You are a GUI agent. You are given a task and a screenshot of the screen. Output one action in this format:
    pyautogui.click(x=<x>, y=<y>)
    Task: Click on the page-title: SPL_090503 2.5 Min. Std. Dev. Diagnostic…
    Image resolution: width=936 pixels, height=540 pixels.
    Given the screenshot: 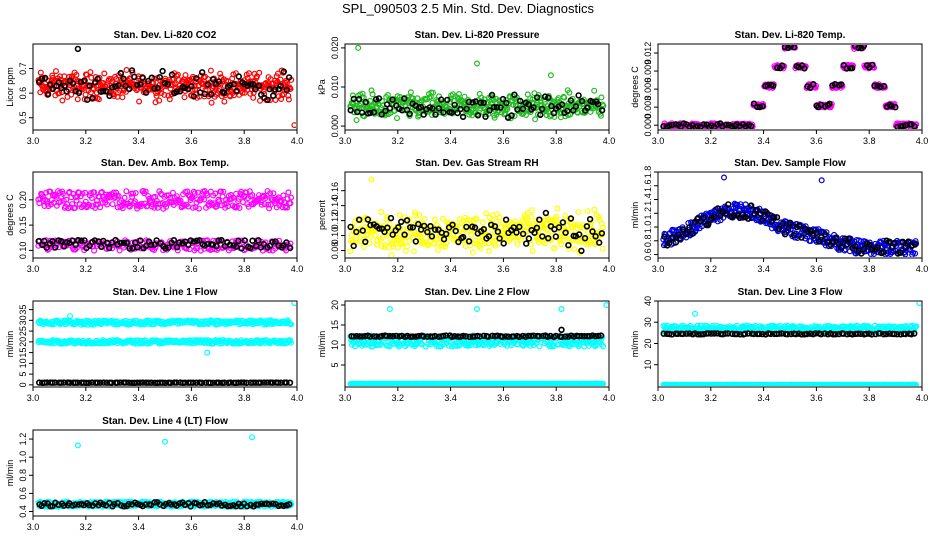 What is the action you would take?
    pyautogui.click(x=468, y=8)
    